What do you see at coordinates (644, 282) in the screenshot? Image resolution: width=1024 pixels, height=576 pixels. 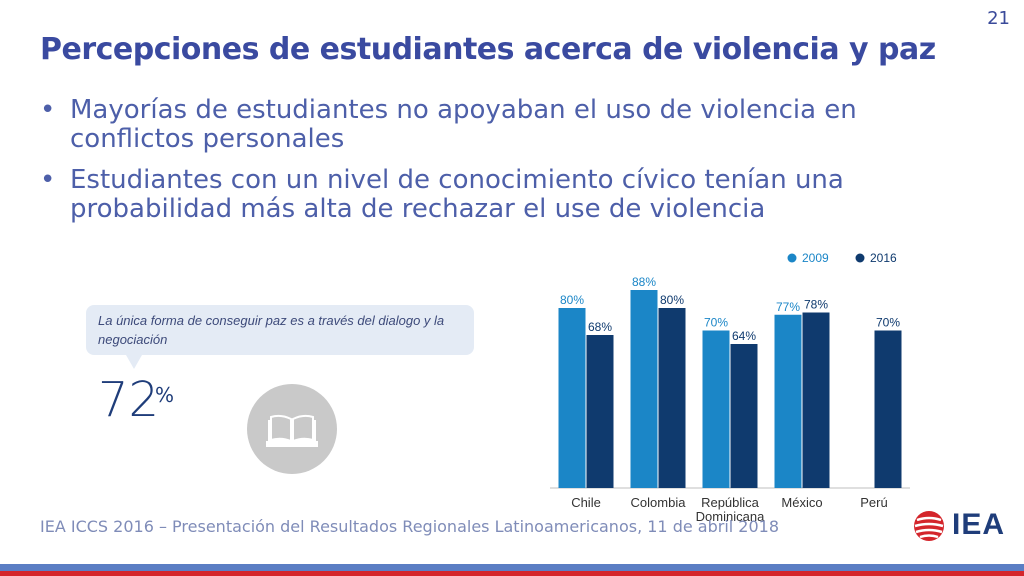 I see `data-label-2009-1: 88%` at bounding box center [644, 282].